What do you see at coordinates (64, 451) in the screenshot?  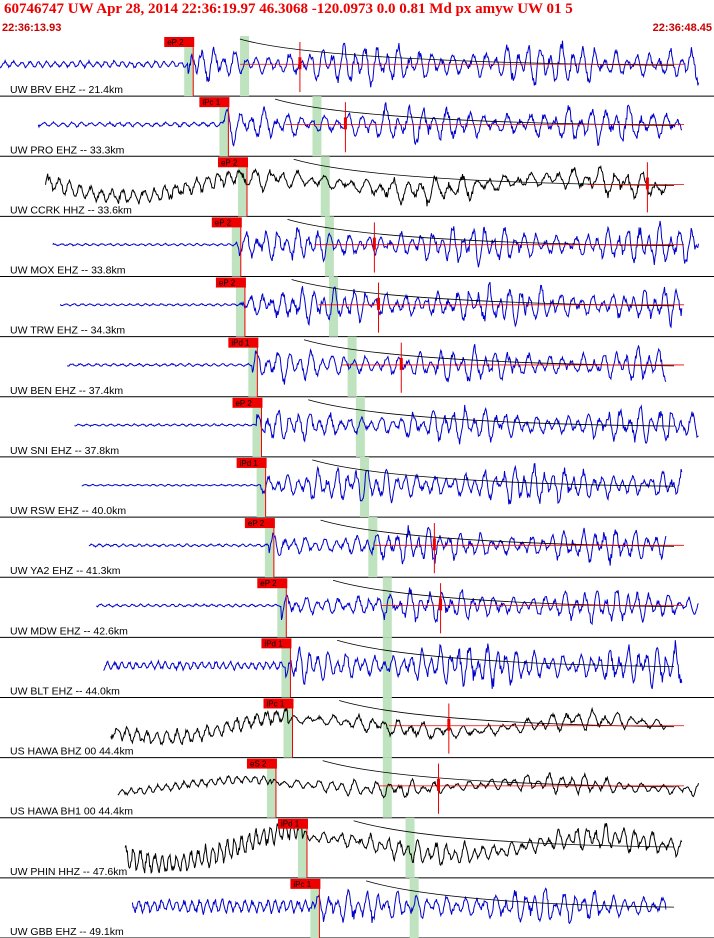 I see `channel-label: UW SNI EHZ -- 37.8km` at bounding box center [64, 451].